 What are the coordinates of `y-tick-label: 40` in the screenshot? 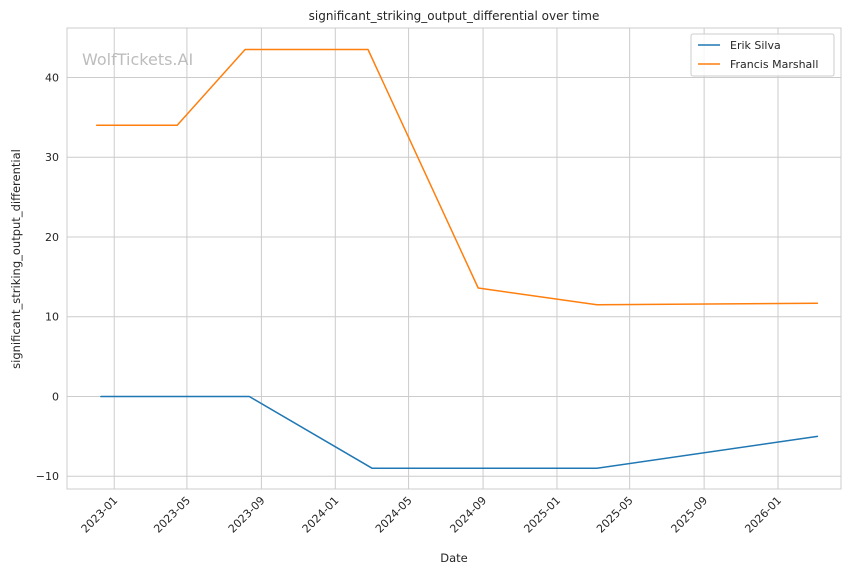 It's located at (52, 77).